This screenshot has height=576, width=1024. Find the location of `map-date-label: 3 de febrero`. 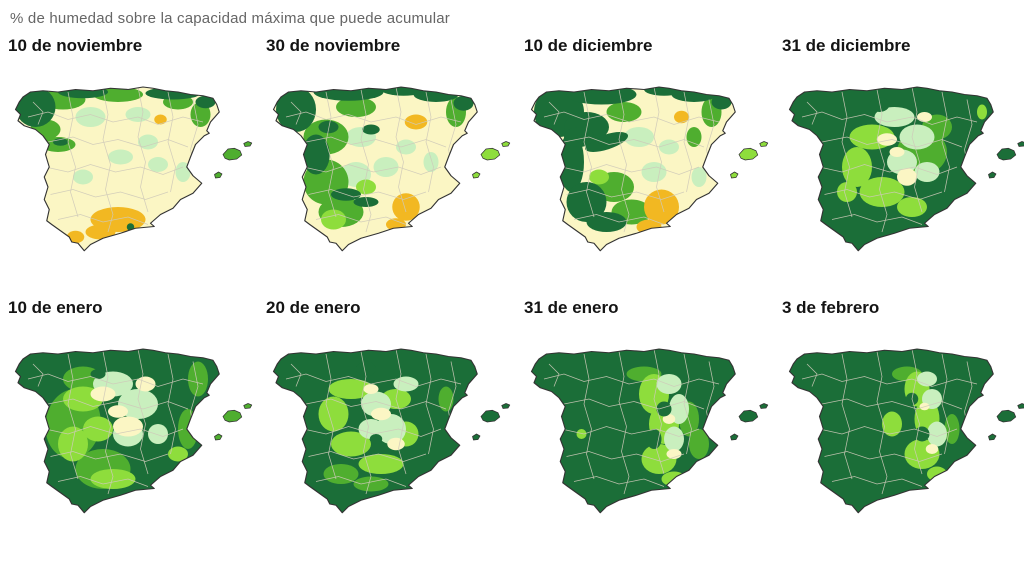

map-date-label: 3 de febrero is located at coordinates (831, 307).